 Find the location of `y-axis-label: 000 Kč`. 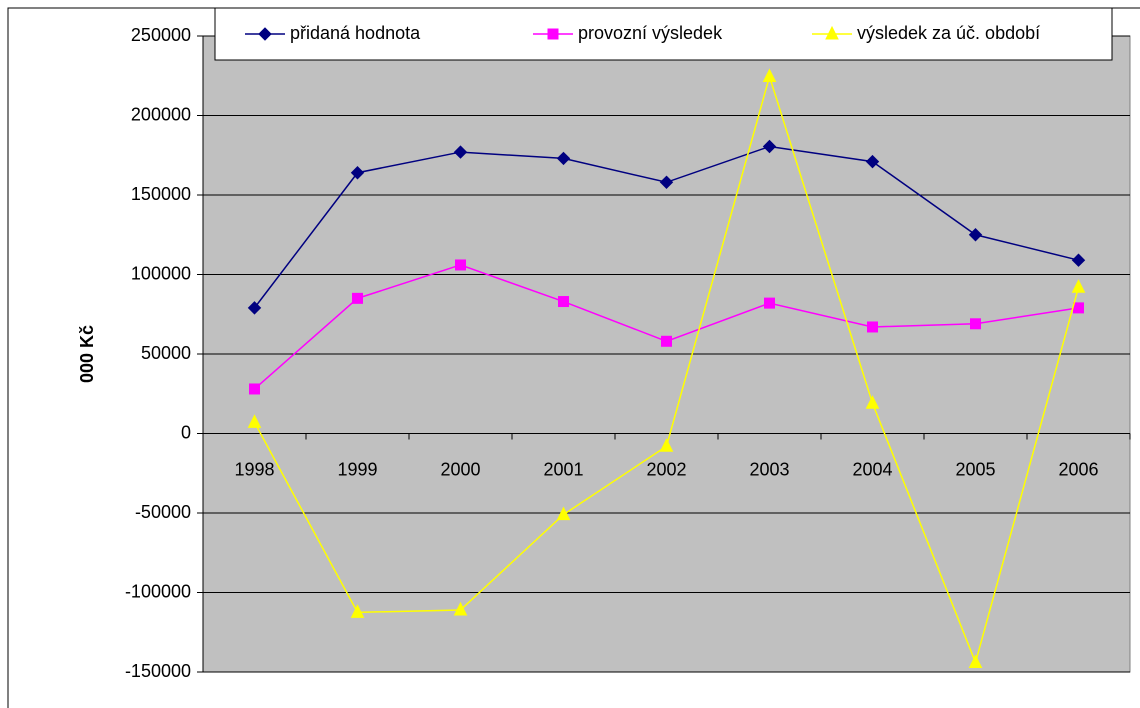

y-axis-label: 000 Kč is located at coordinates (87, 354).